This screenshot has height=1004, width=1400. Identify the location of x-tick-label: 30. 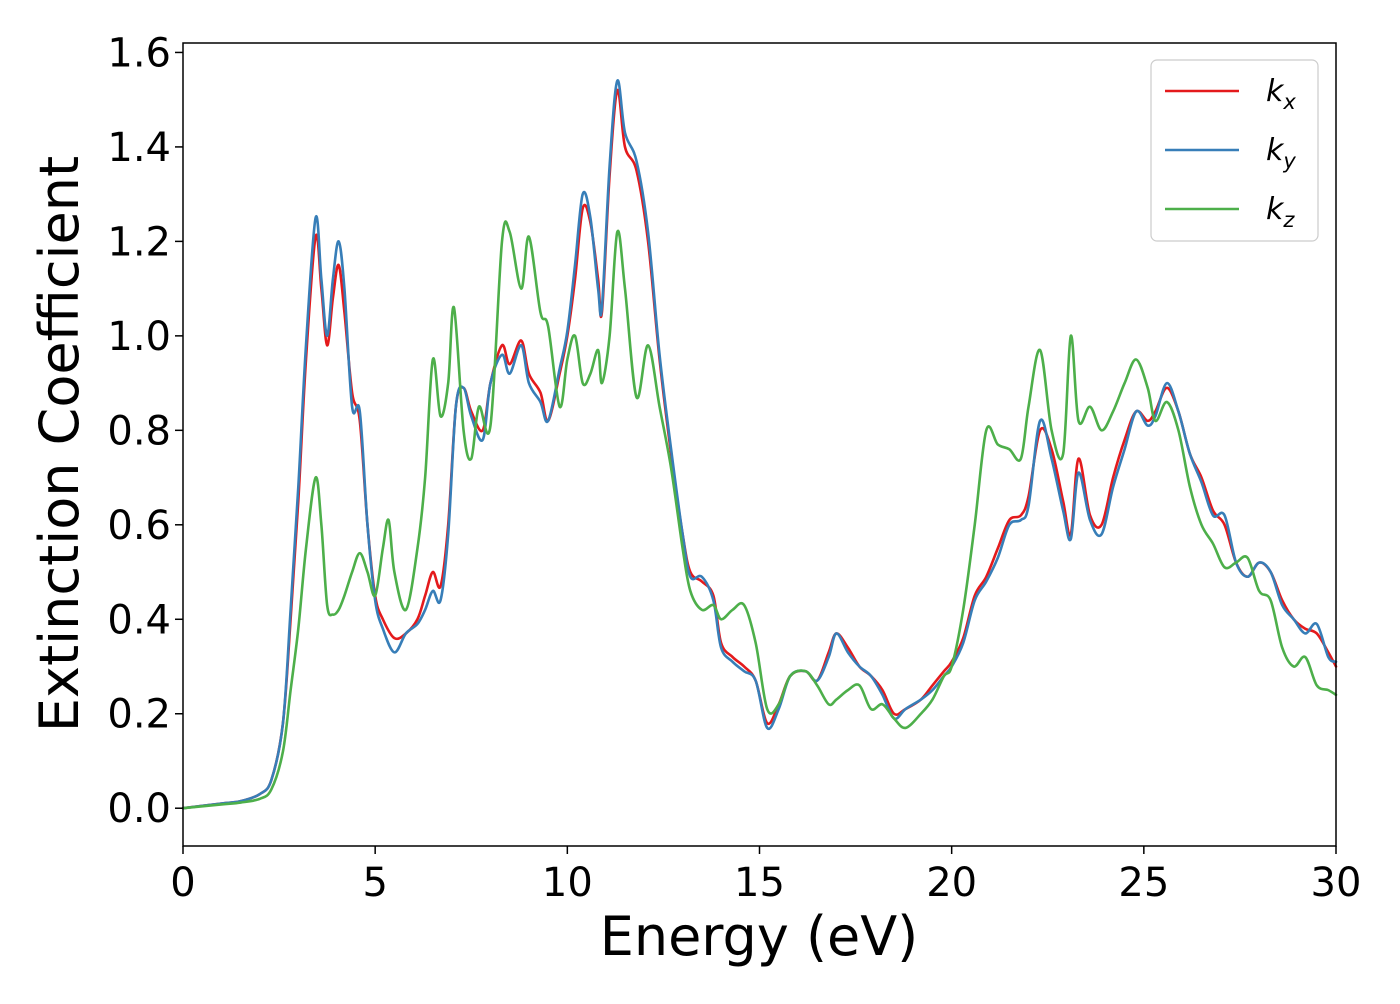
(1336, 883).